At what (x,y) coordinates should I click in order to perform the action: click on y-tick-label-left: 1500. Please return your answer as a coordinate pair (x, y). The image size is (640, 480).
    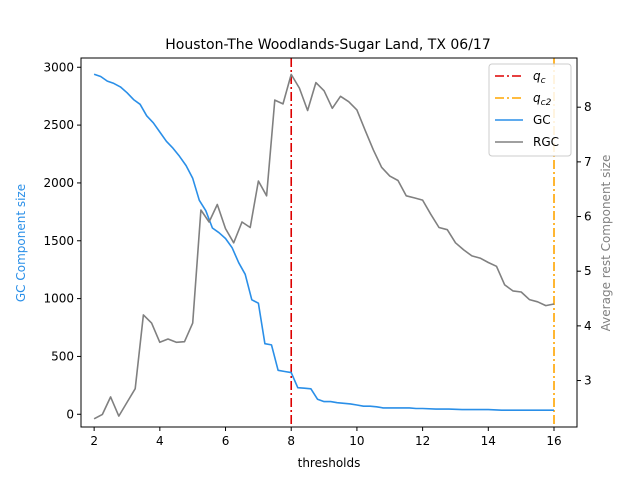
    Looking at the image, I should click on (58, 241).